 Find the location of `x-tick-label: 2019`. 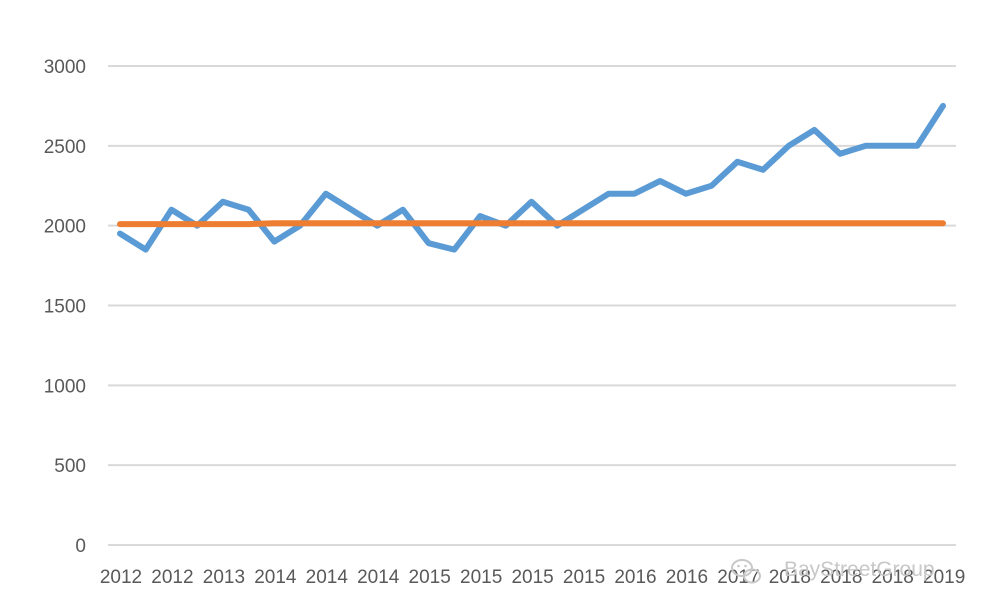

x-tick-label: 2019 is located at coordinates (944, 577).